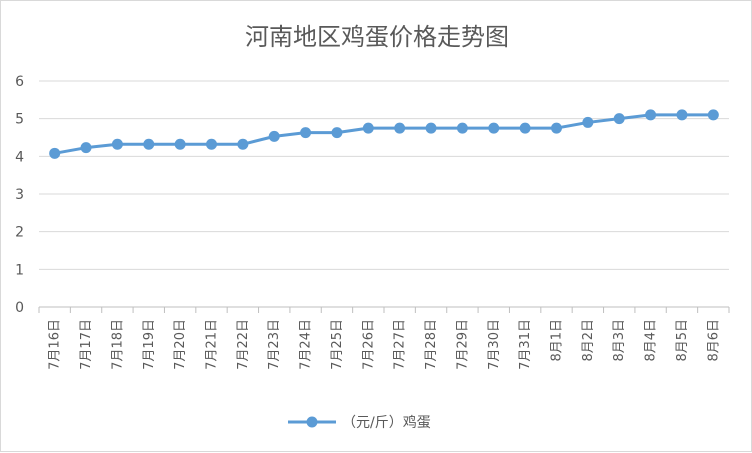 The image size is (752, 453). Describe the element at coordinates (588, 340) in the screenshot. I see `x-tick-label: 8月2日` at that location.